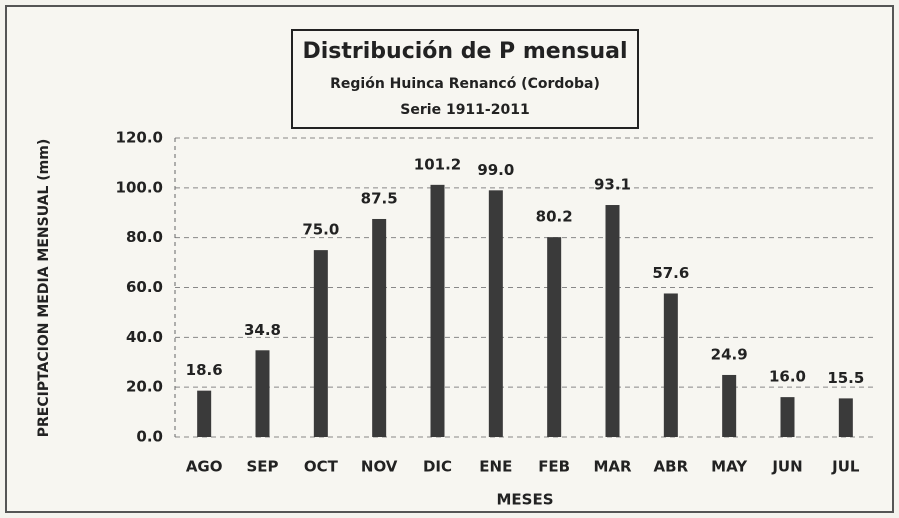 This screenshot has height=518, width=899. Describe the element at coordinates (845, 378) in the screenshot. I see `value-label: 15.5` at that location.